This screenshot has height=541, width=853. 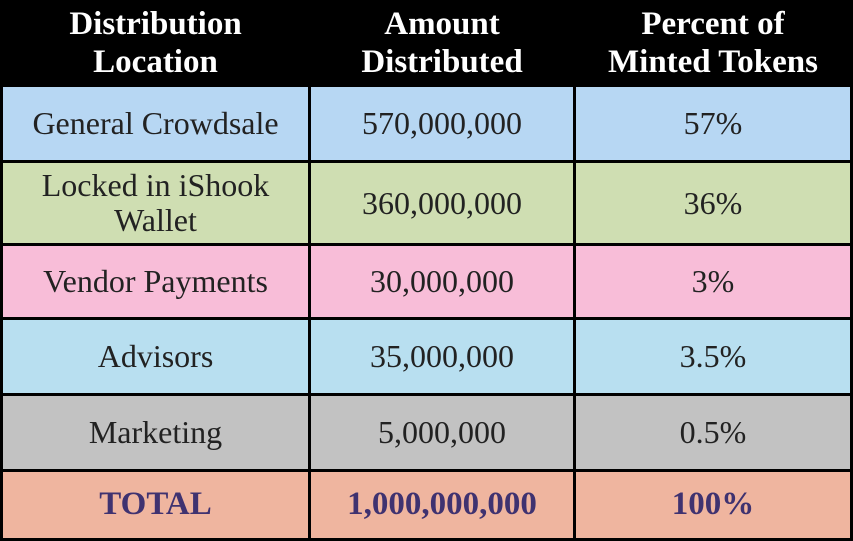 I want to click on location-cell: General Crowdsale, so click(x=155, y=123).